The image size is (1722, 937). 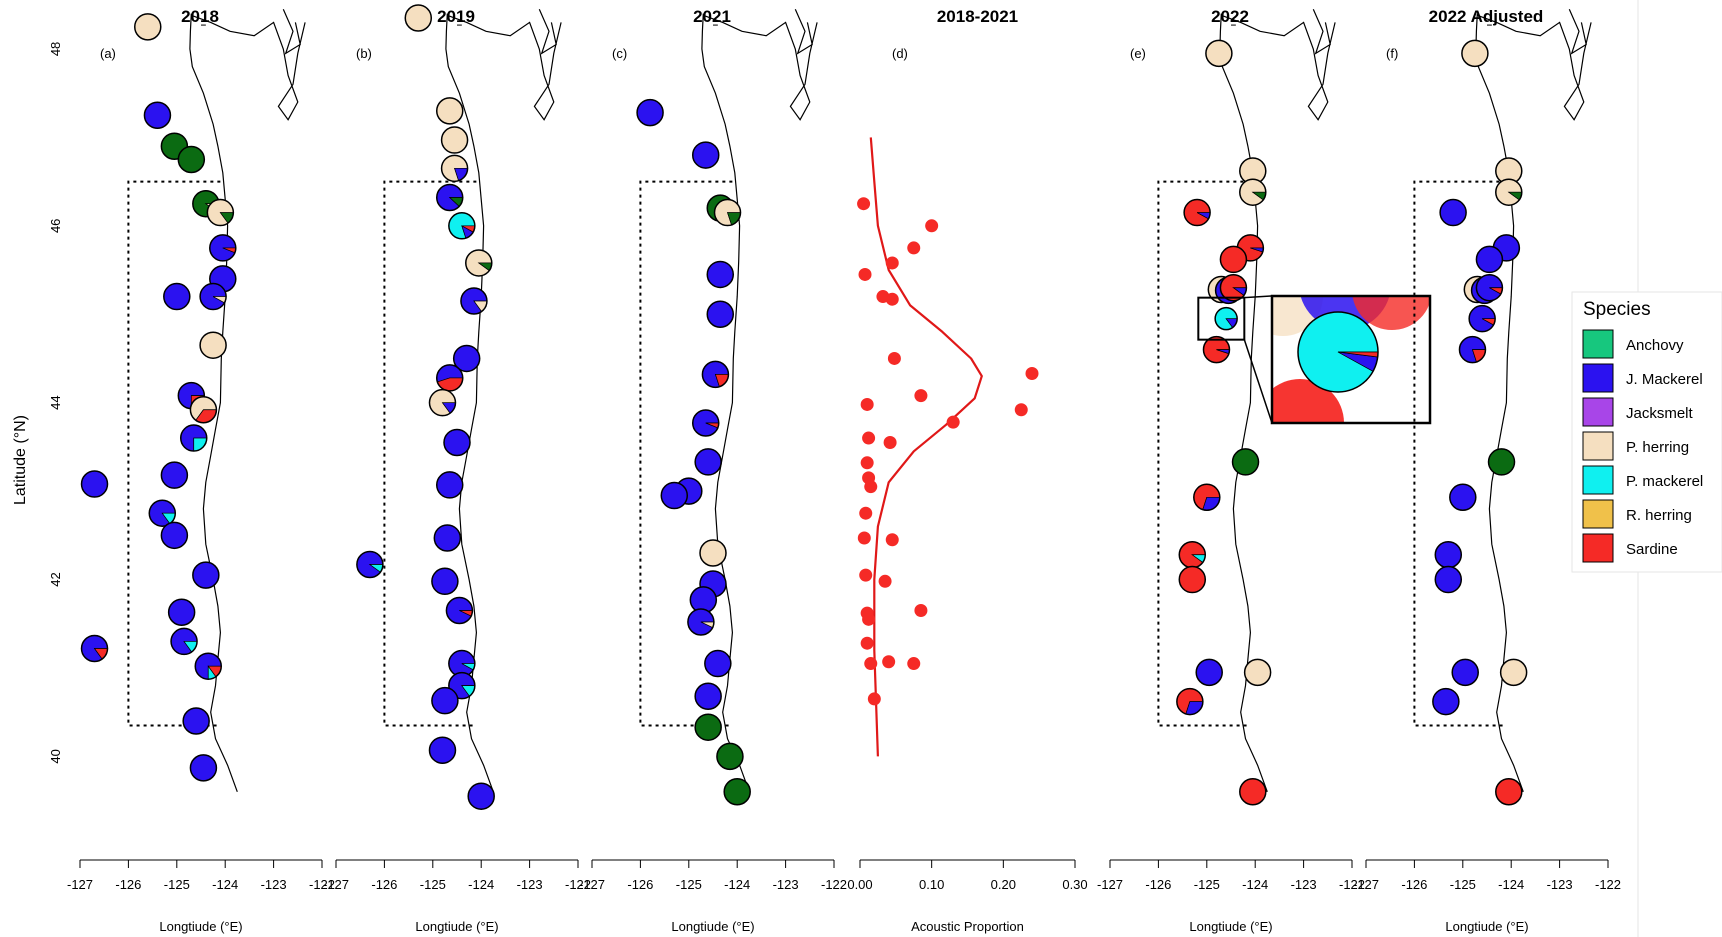 What do you see at coordinates (1664, 481) in the screenshot?
I see `legend-label-p-mackerel: P. mackerel` at bounding box center [1664, 481].